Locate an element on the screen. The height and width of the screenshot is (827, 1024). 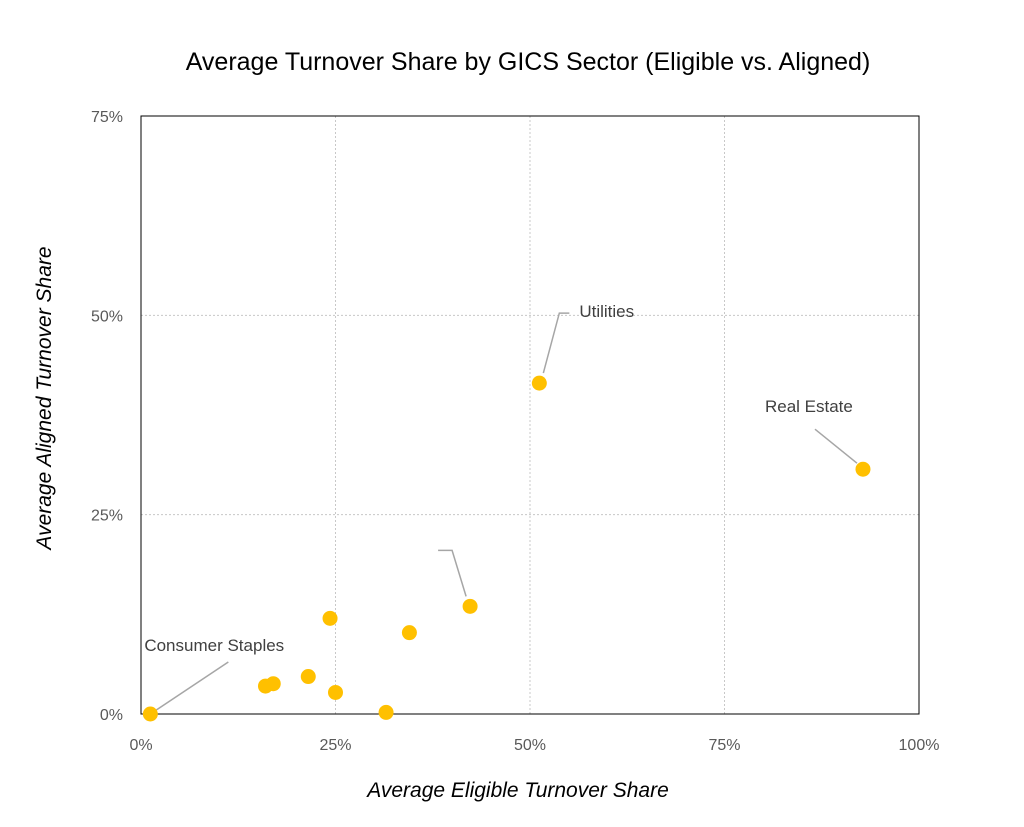
x-axis-title: Average Eligible Turnover Share is located at coordinates (517, 790).